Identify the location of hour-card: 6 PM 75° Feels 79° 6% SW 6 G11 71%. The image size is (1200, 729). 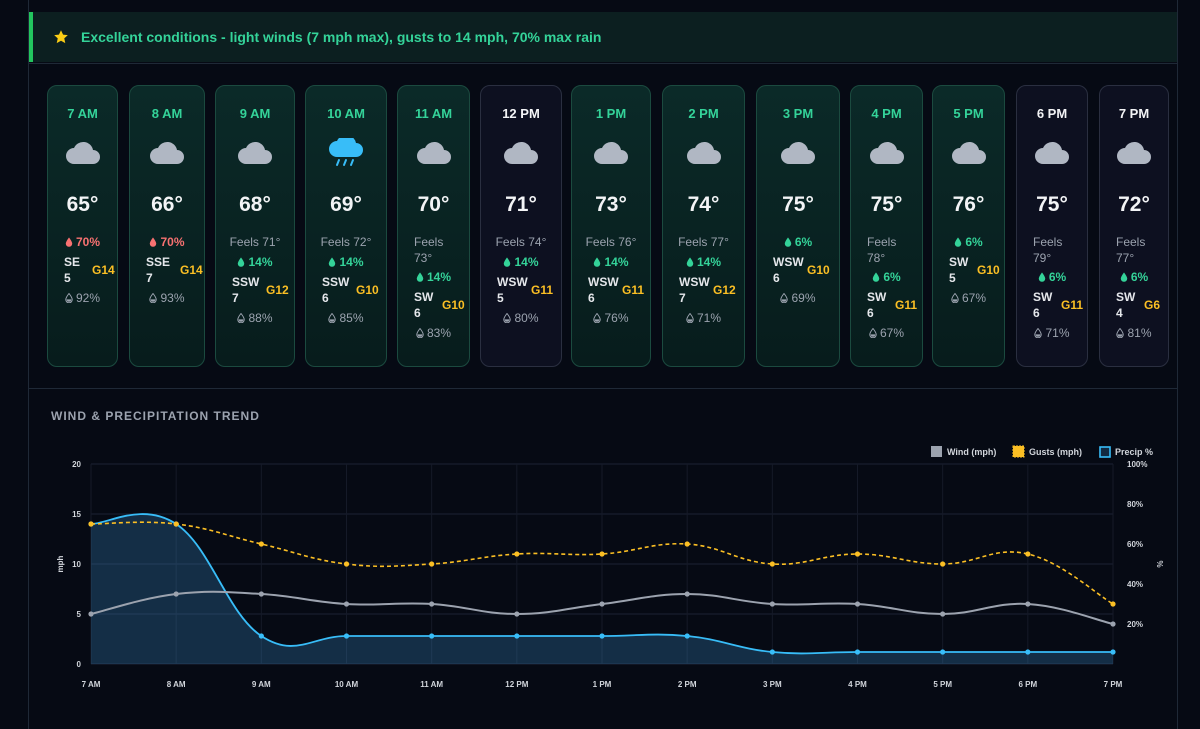
(1052, 226).